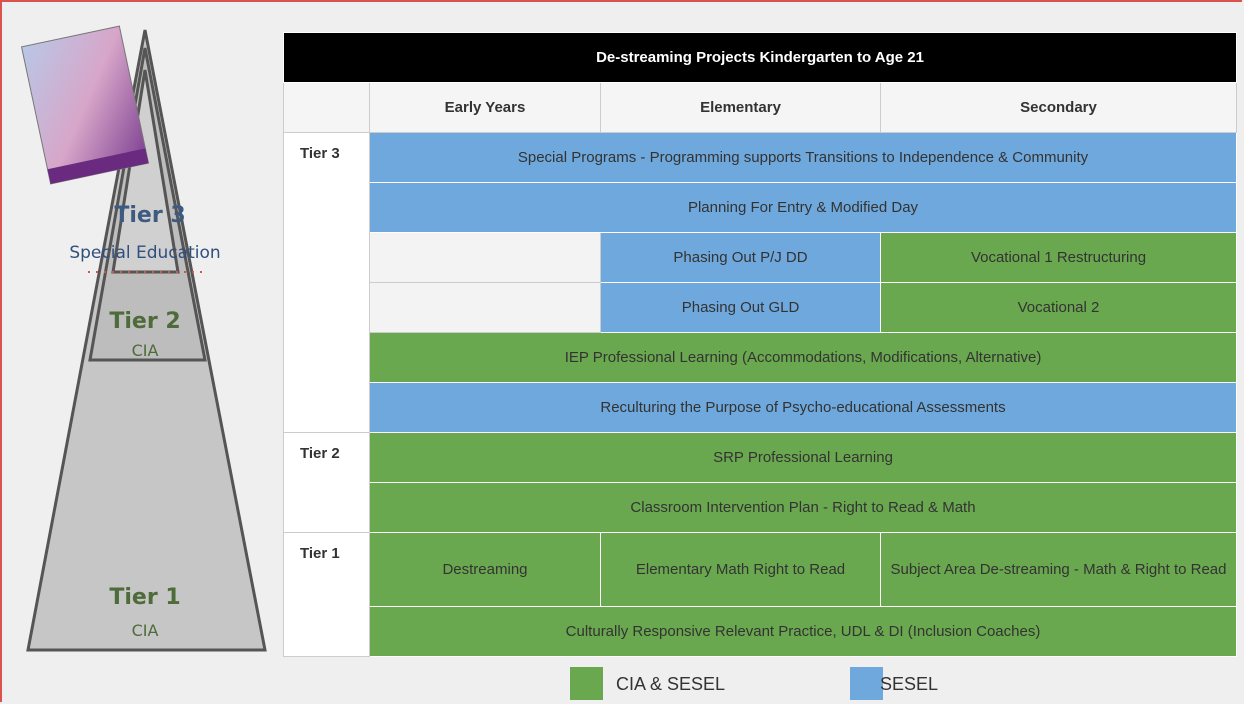 Image resolution: width=1244 pixels, height=704 pixels. What do you see at coordinates (326, 594) in the screenshot?
I see `tier-cell: Tier 1` at bounding box center [326, 594].